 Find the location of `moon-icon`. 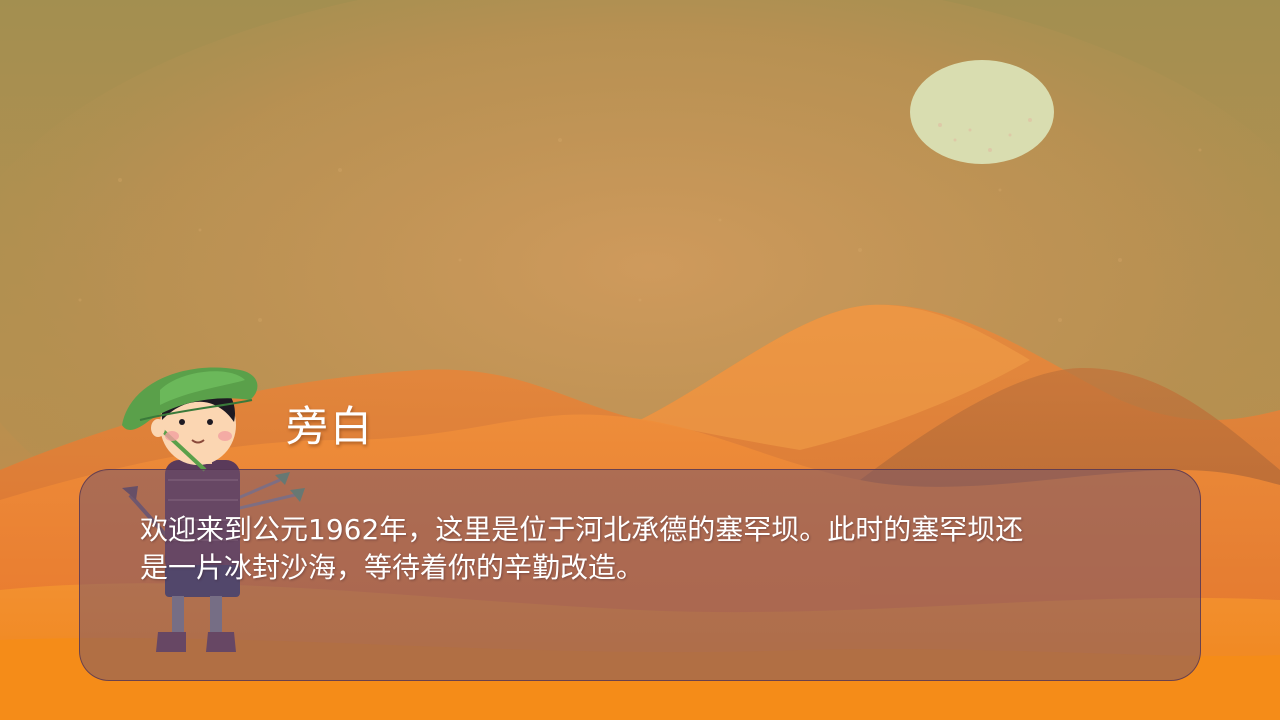

moon-icon is located at coordinates (982, 112).